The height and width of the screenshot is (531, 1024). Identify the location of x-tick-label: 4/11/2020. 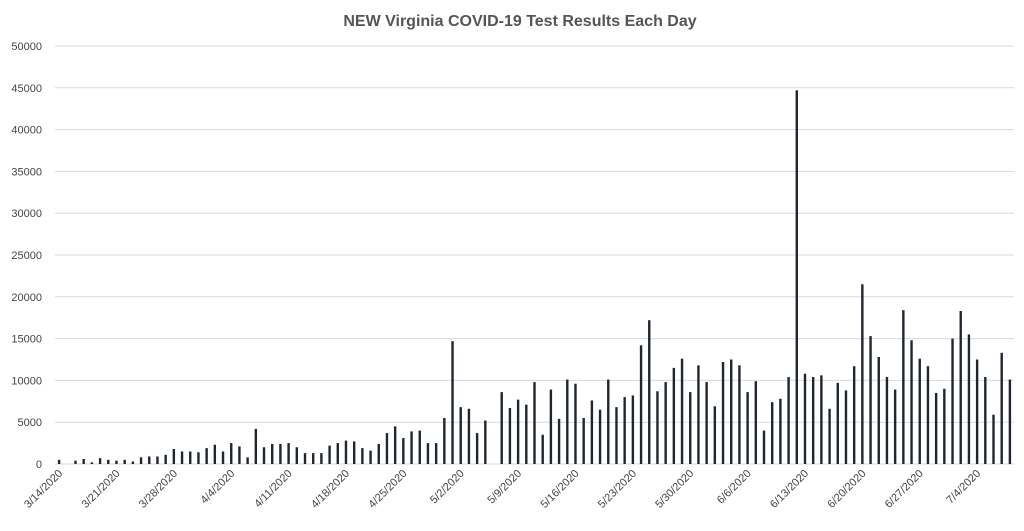
(273, 489).